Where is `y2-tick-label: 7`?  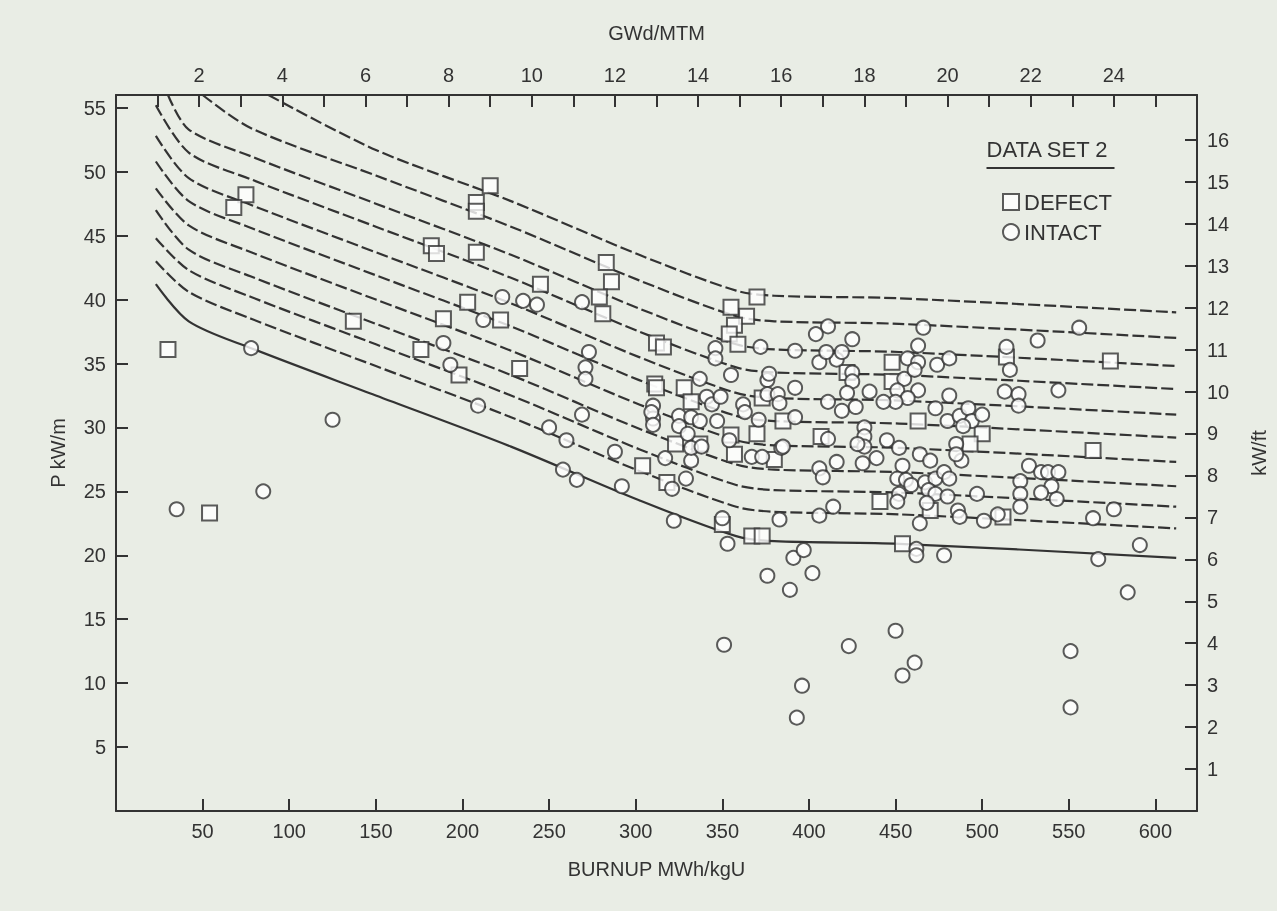 y2-tick-label: 7 is located at coordinates (1213, 517).